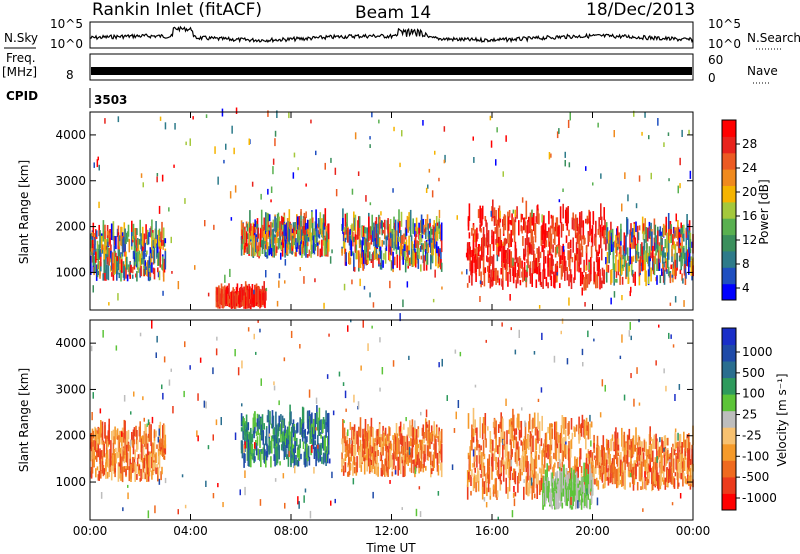  Describe the element at coordinates (291, 531) in the screenshot. I see `x-tick-label: 08:00` at that location.